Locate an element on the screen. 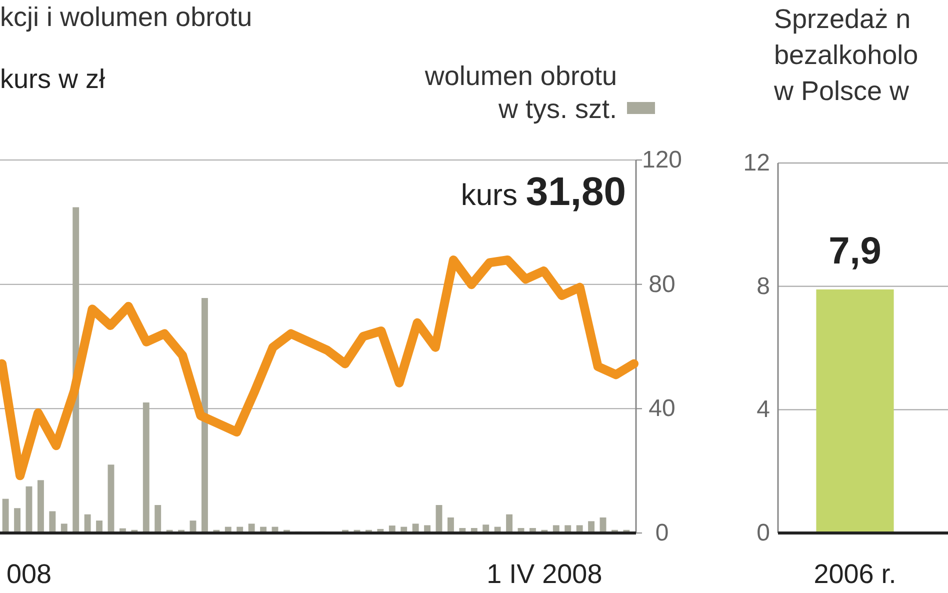 The height and width of the screenshot is (593, 948). chart-title: kcji i wolumen obrotu is located at coordinates (126, 17).